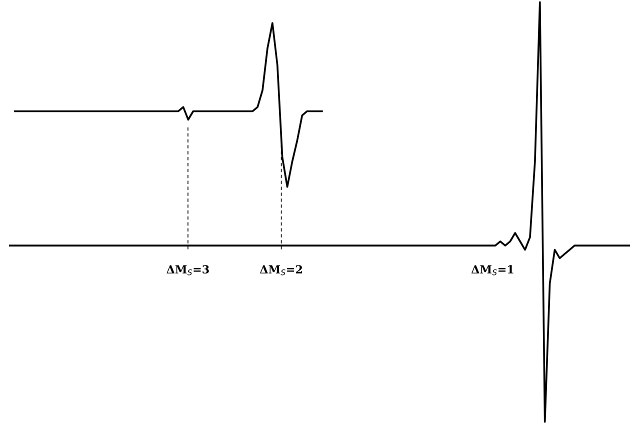  What do you see at coordinates (187, 270) in the screenshot?
I see `annotation: ΔM$_{S}$=3` at bounding box center [187, 270].